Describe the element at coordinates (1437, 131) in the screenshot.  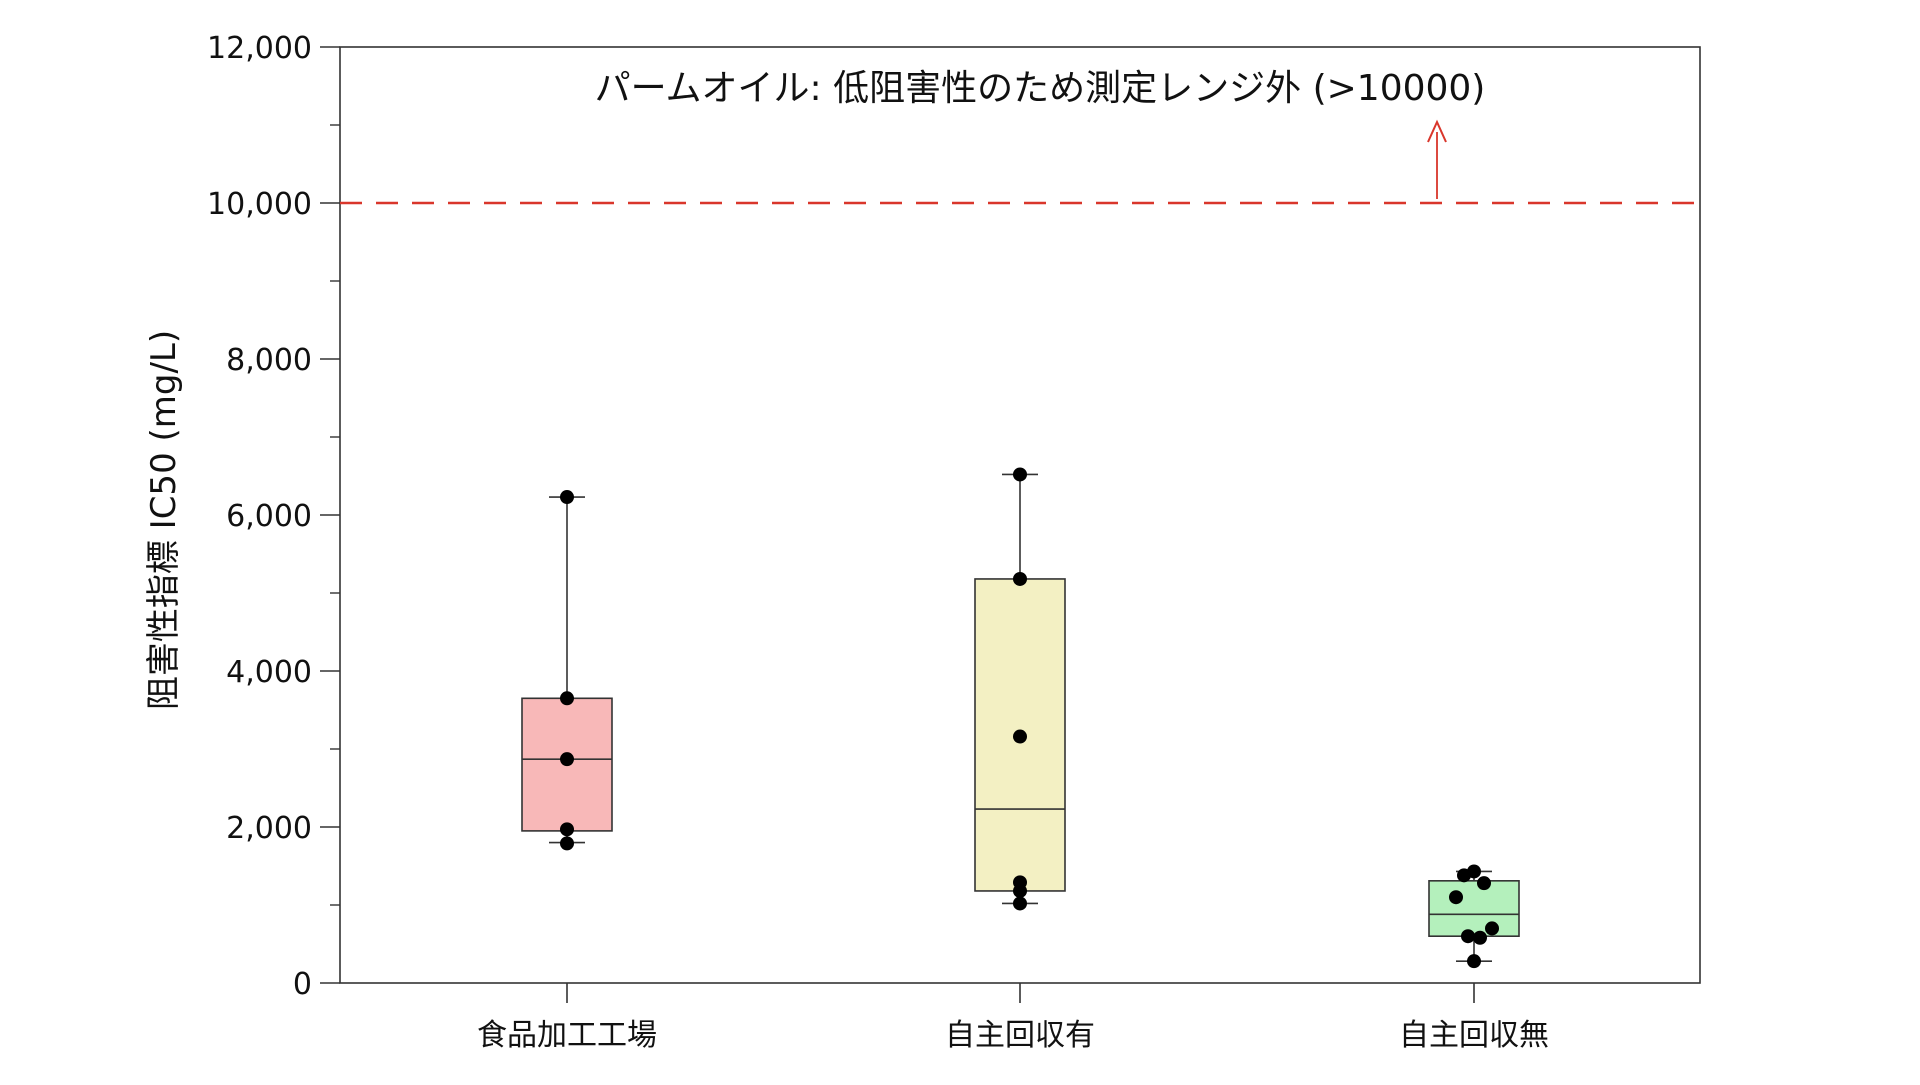
I see `up-arrow-icon` at that location.